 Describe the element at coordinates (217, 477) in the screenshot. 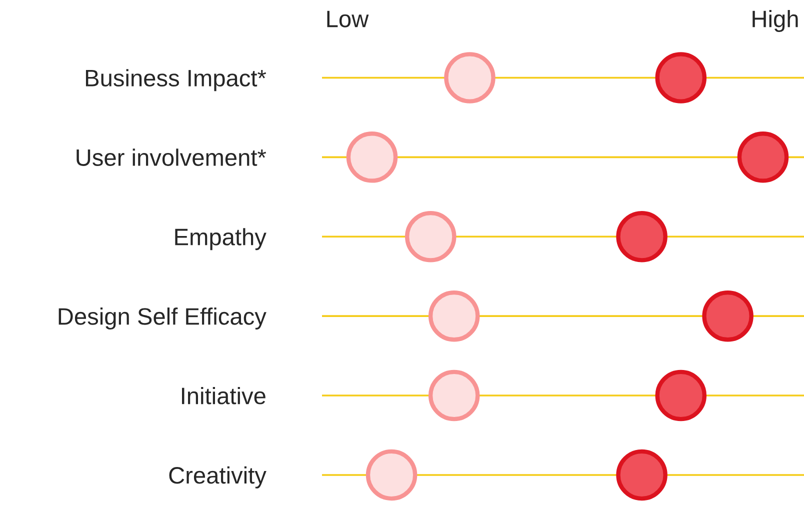

I see `y-tick-label: Creativity` at that location.